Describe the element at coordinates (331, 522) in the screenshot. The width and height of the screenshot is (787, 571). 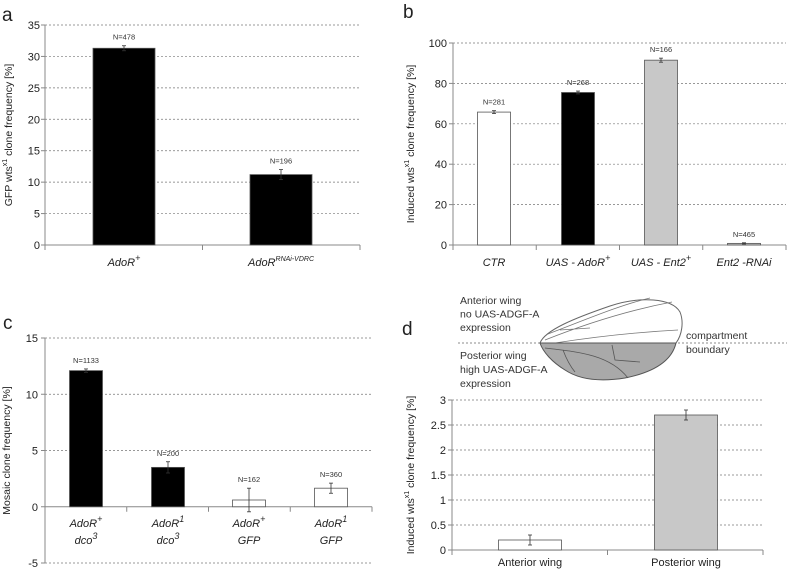
I see `category-label: AdoR1` at that location.